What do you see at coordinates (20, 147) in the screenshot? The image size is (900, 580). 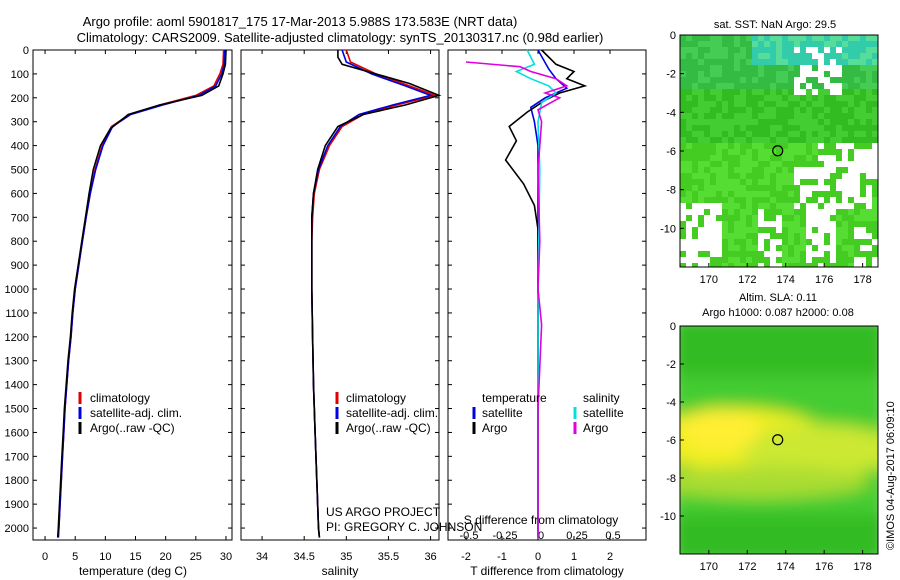 I see `depth-tick-label: 400` at bounding box center [20, 147].